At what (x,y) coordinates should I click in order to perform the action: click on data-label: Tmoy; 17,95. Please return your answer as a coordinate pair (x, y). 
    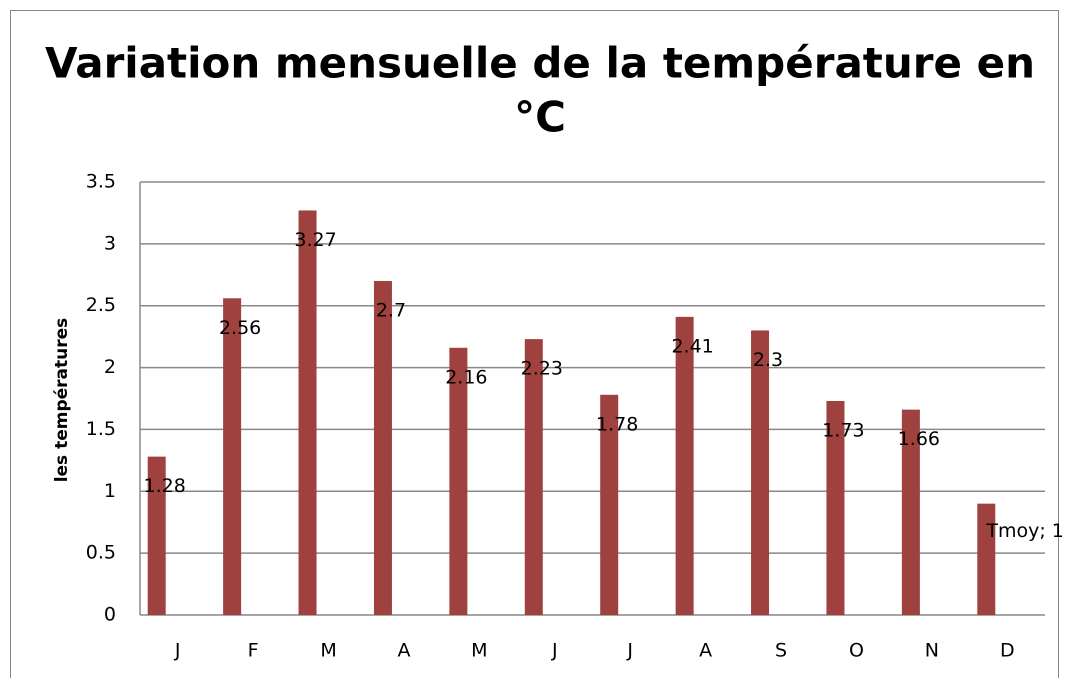
    Looking at the image, I should click on (1025, 531).